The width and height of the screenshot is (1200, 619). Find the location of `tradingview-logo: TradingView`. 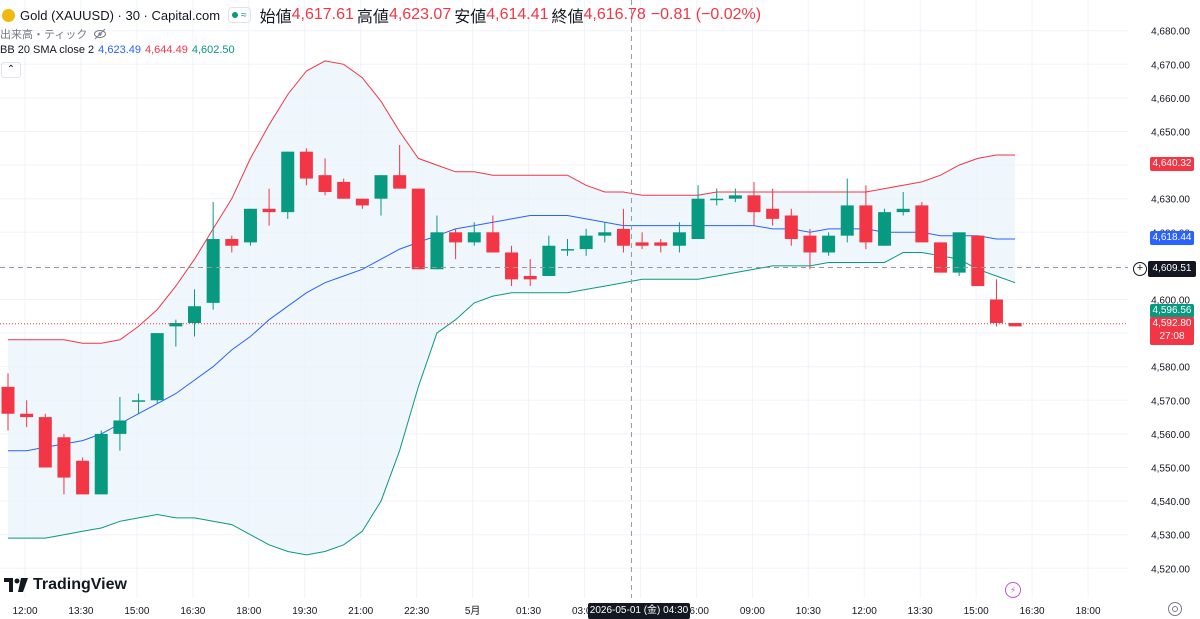

tradingview-logo: TradingView is located at coordinates (65, 585).